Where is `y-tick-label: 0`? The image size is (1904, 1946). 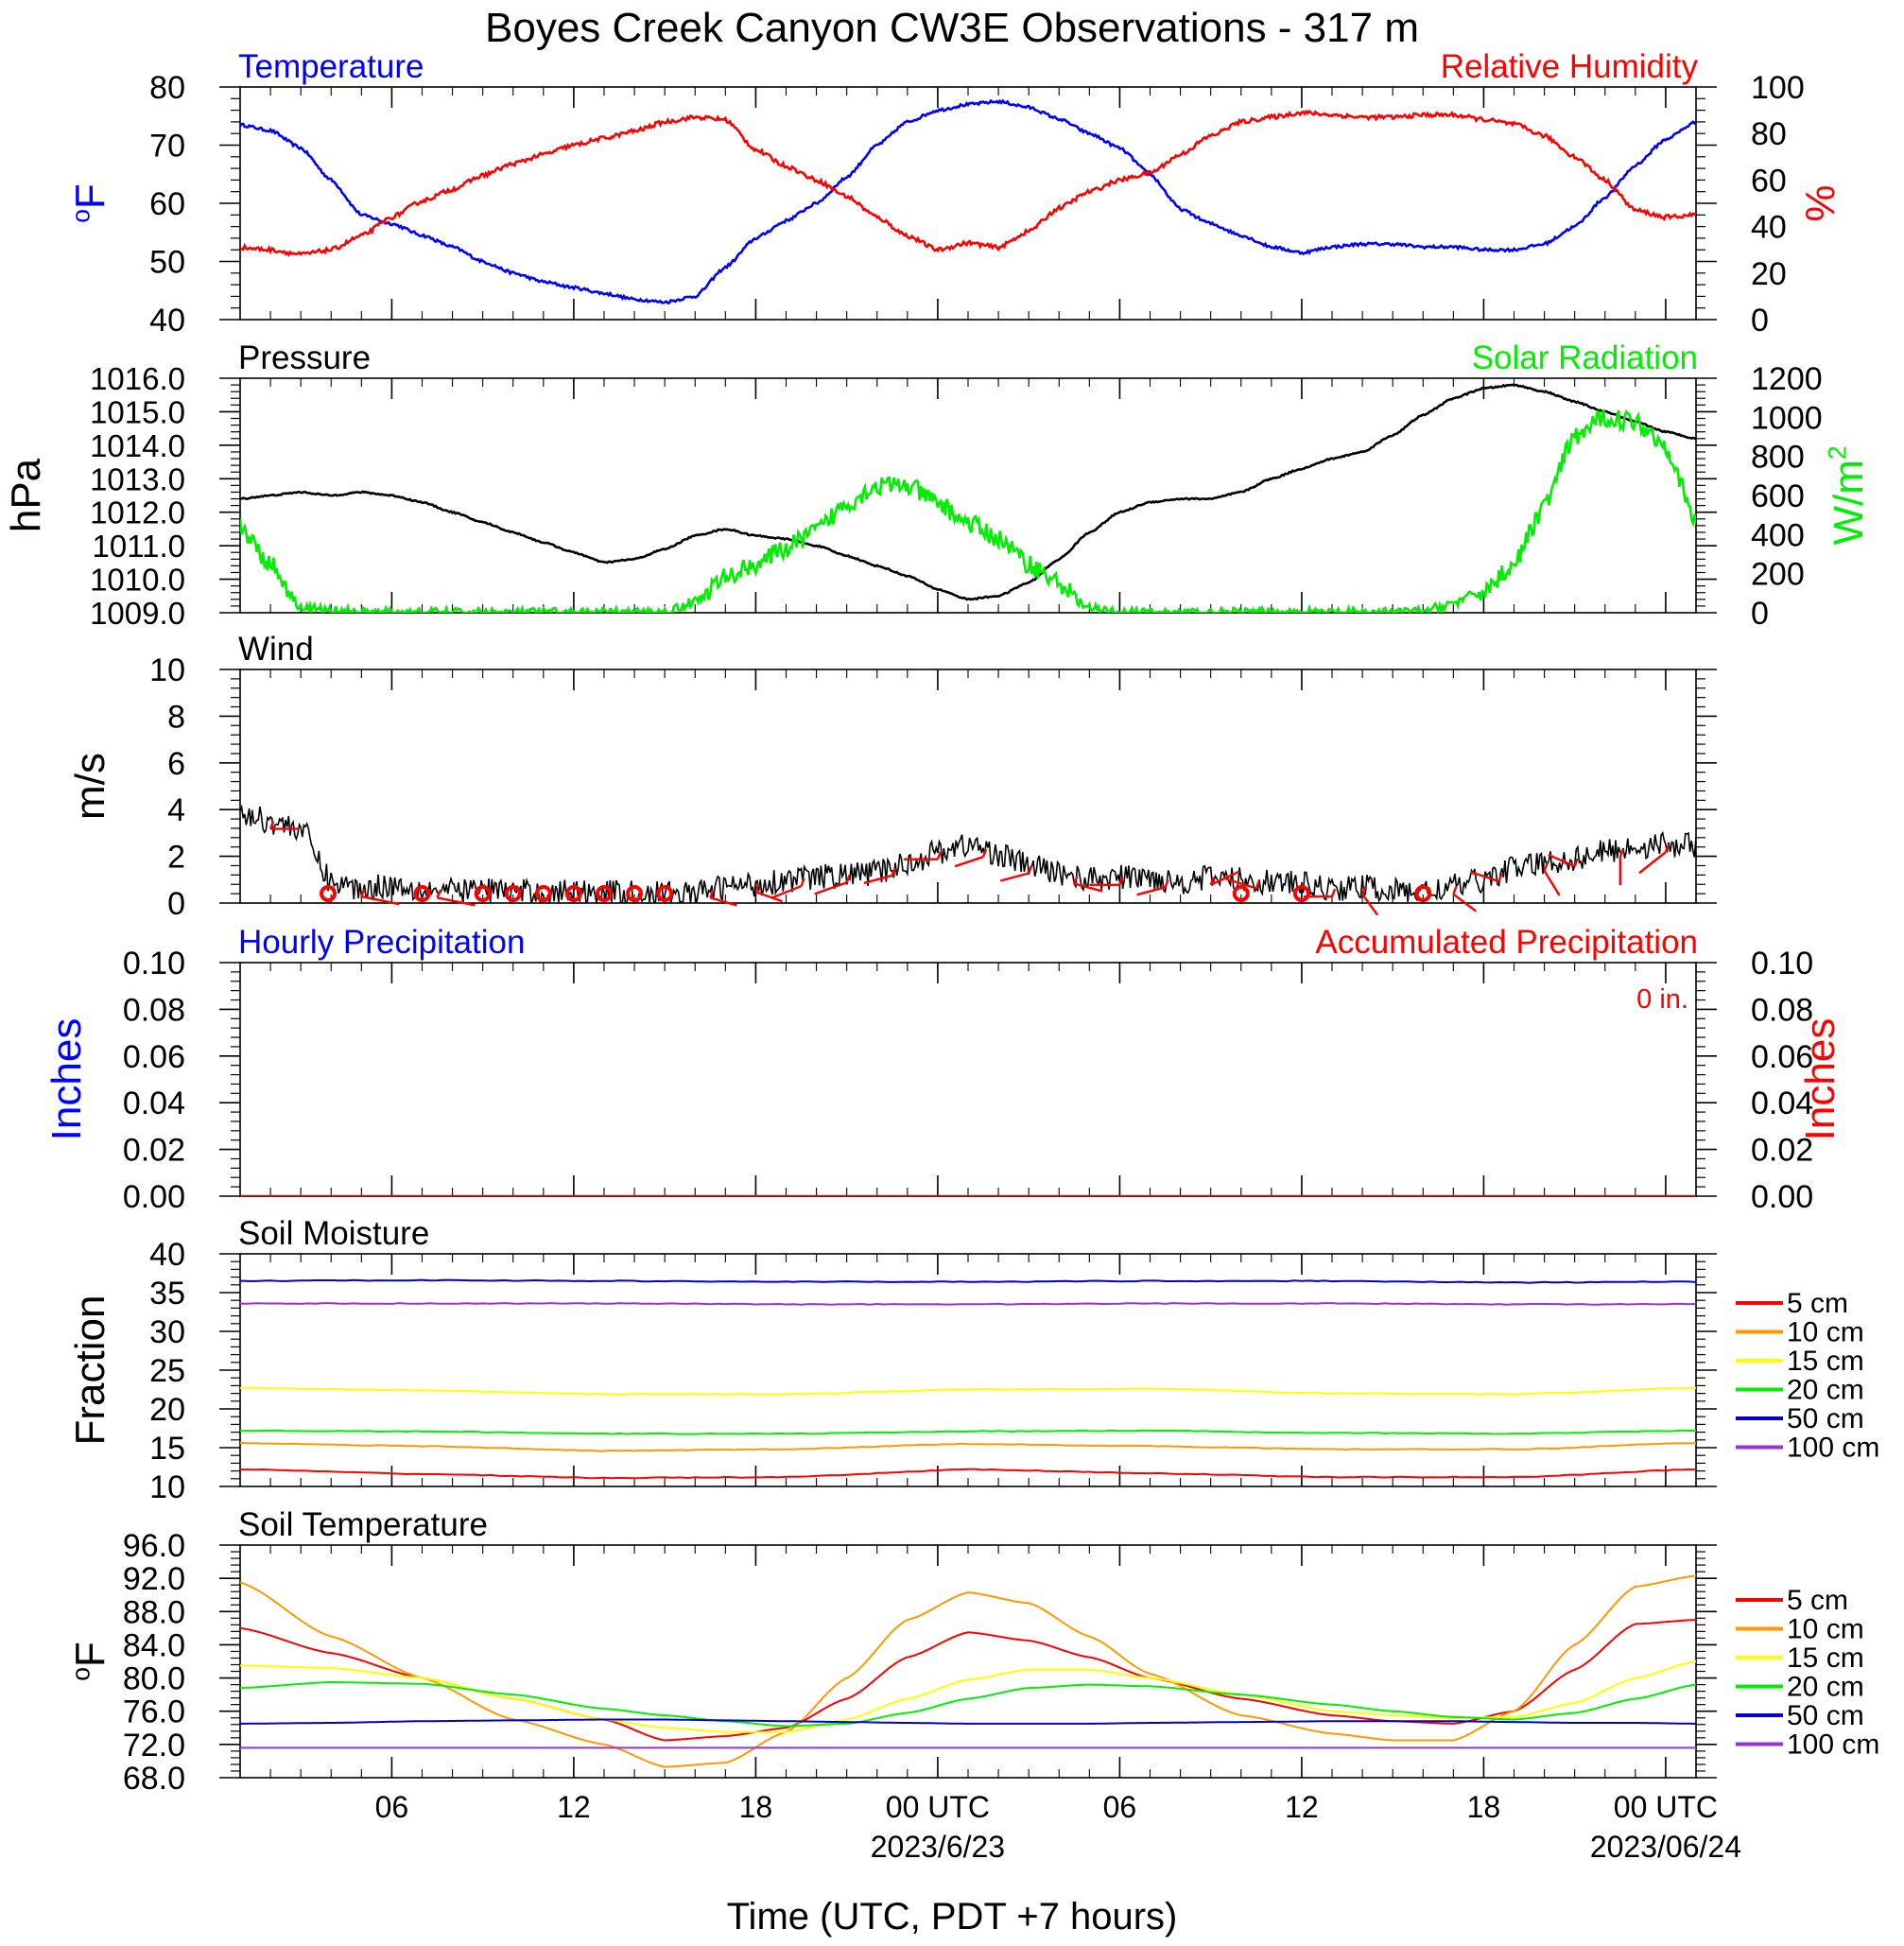 y-tick-label: 0 is located at coordinates (176, 904).